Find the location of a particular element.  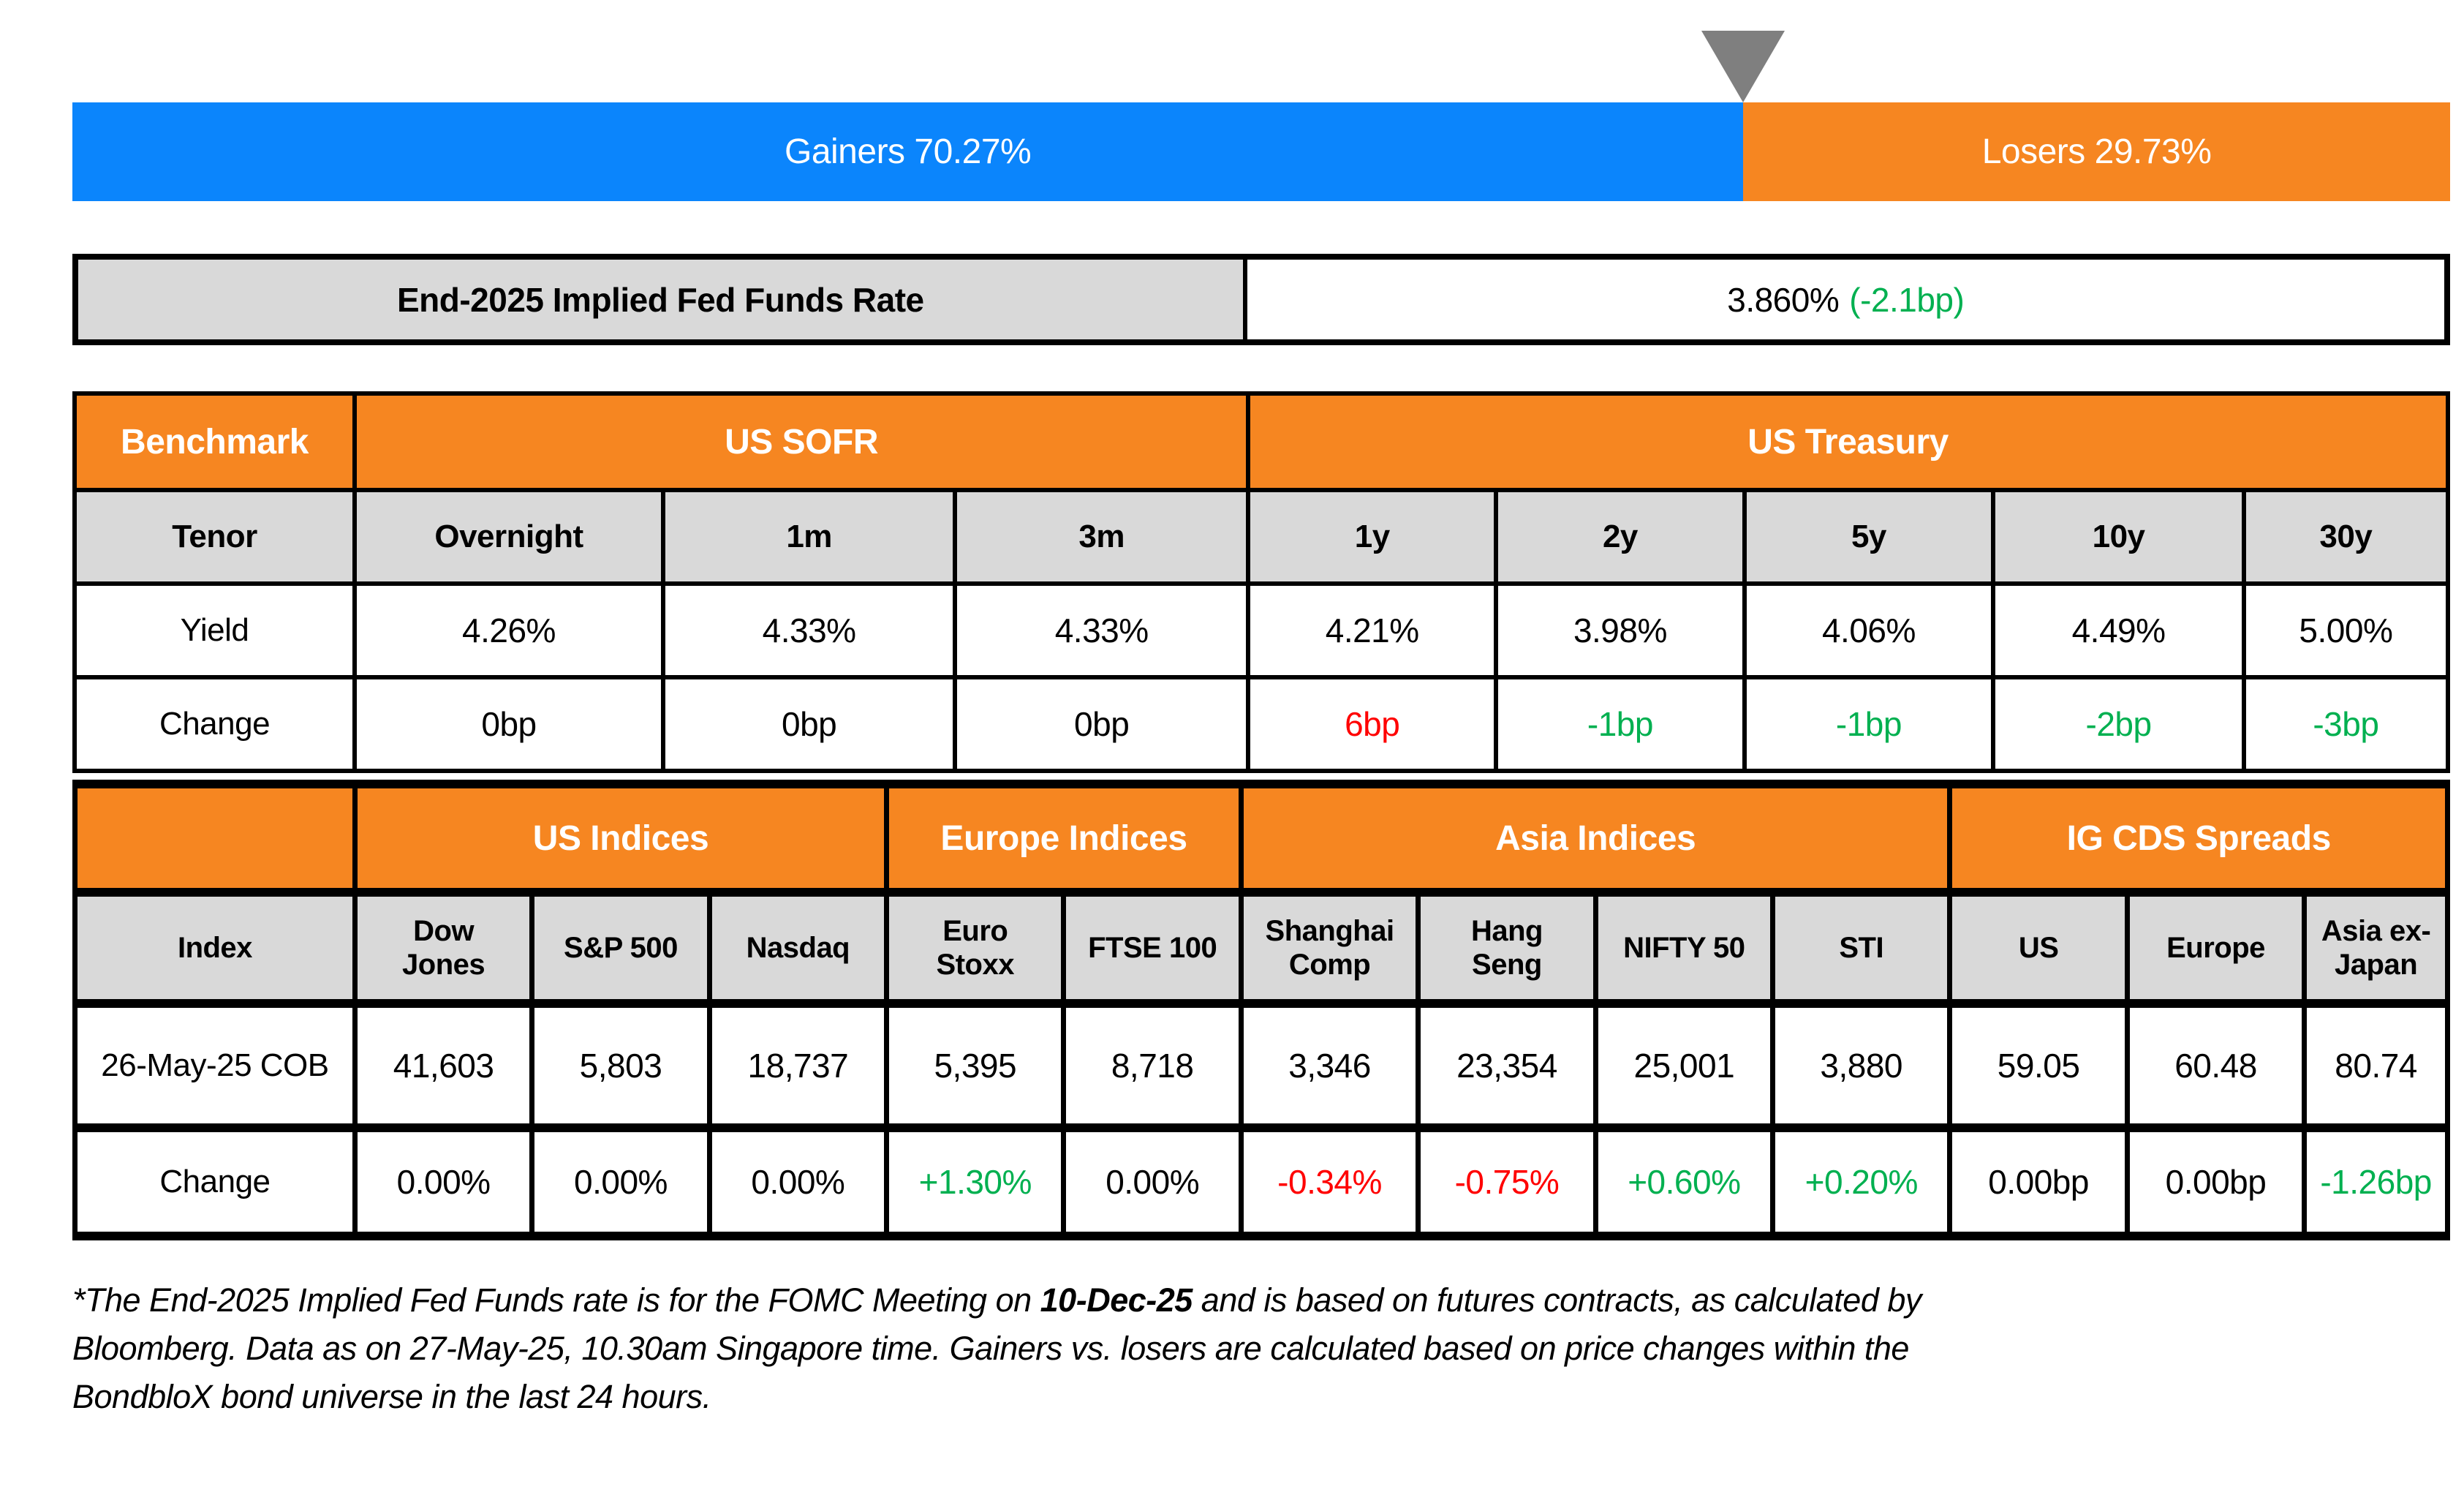

fed-funds-label: End-2025 Implied Fed Funds Rate is located at coordinates (660, 299).